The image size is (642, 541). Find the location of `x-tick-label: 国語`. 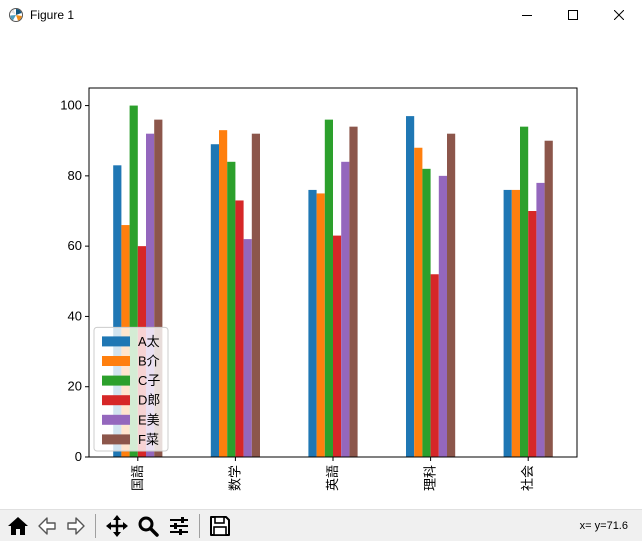

x-tick-label: 国語 is located at coordinates (137, 478).